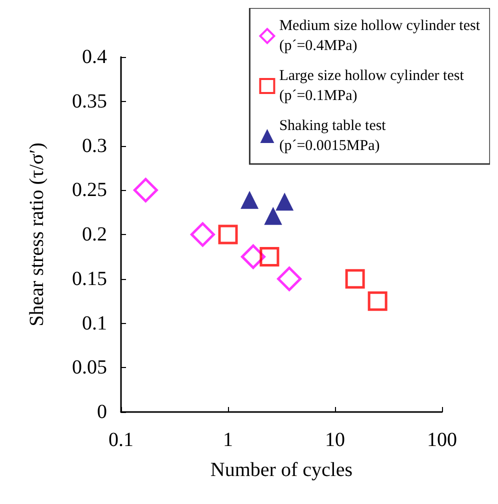  I want to click on x-tick-label: 1, so click(228, 440).